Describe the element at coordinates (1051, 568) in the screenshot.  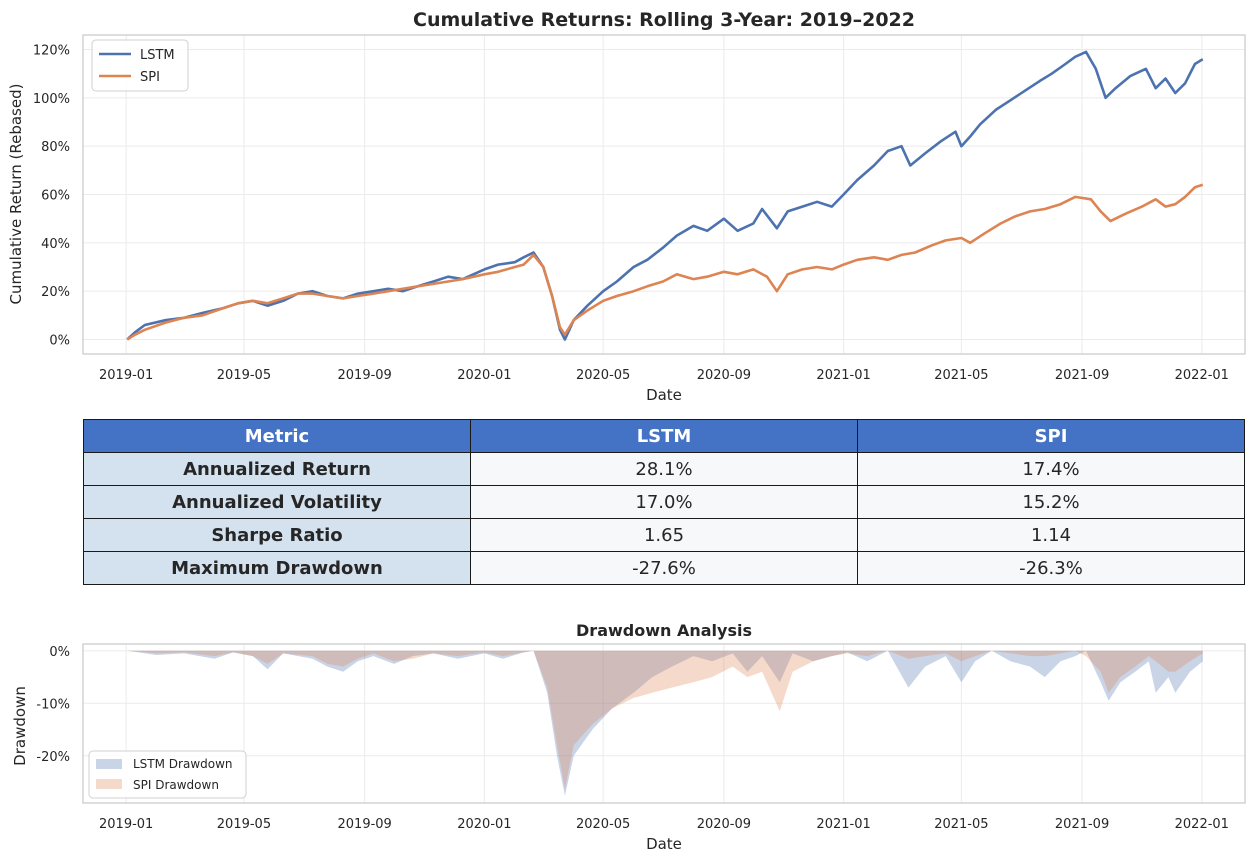
I see `metric-value-cell: -26.3%` at that location.